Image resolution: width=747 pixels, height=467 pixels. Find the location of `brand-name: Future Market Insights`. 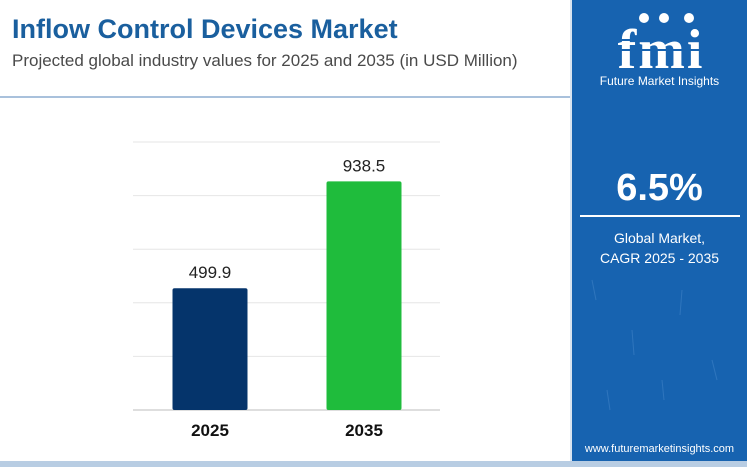

brand-name: Future Market Insights is located at coordinates (659, 81).